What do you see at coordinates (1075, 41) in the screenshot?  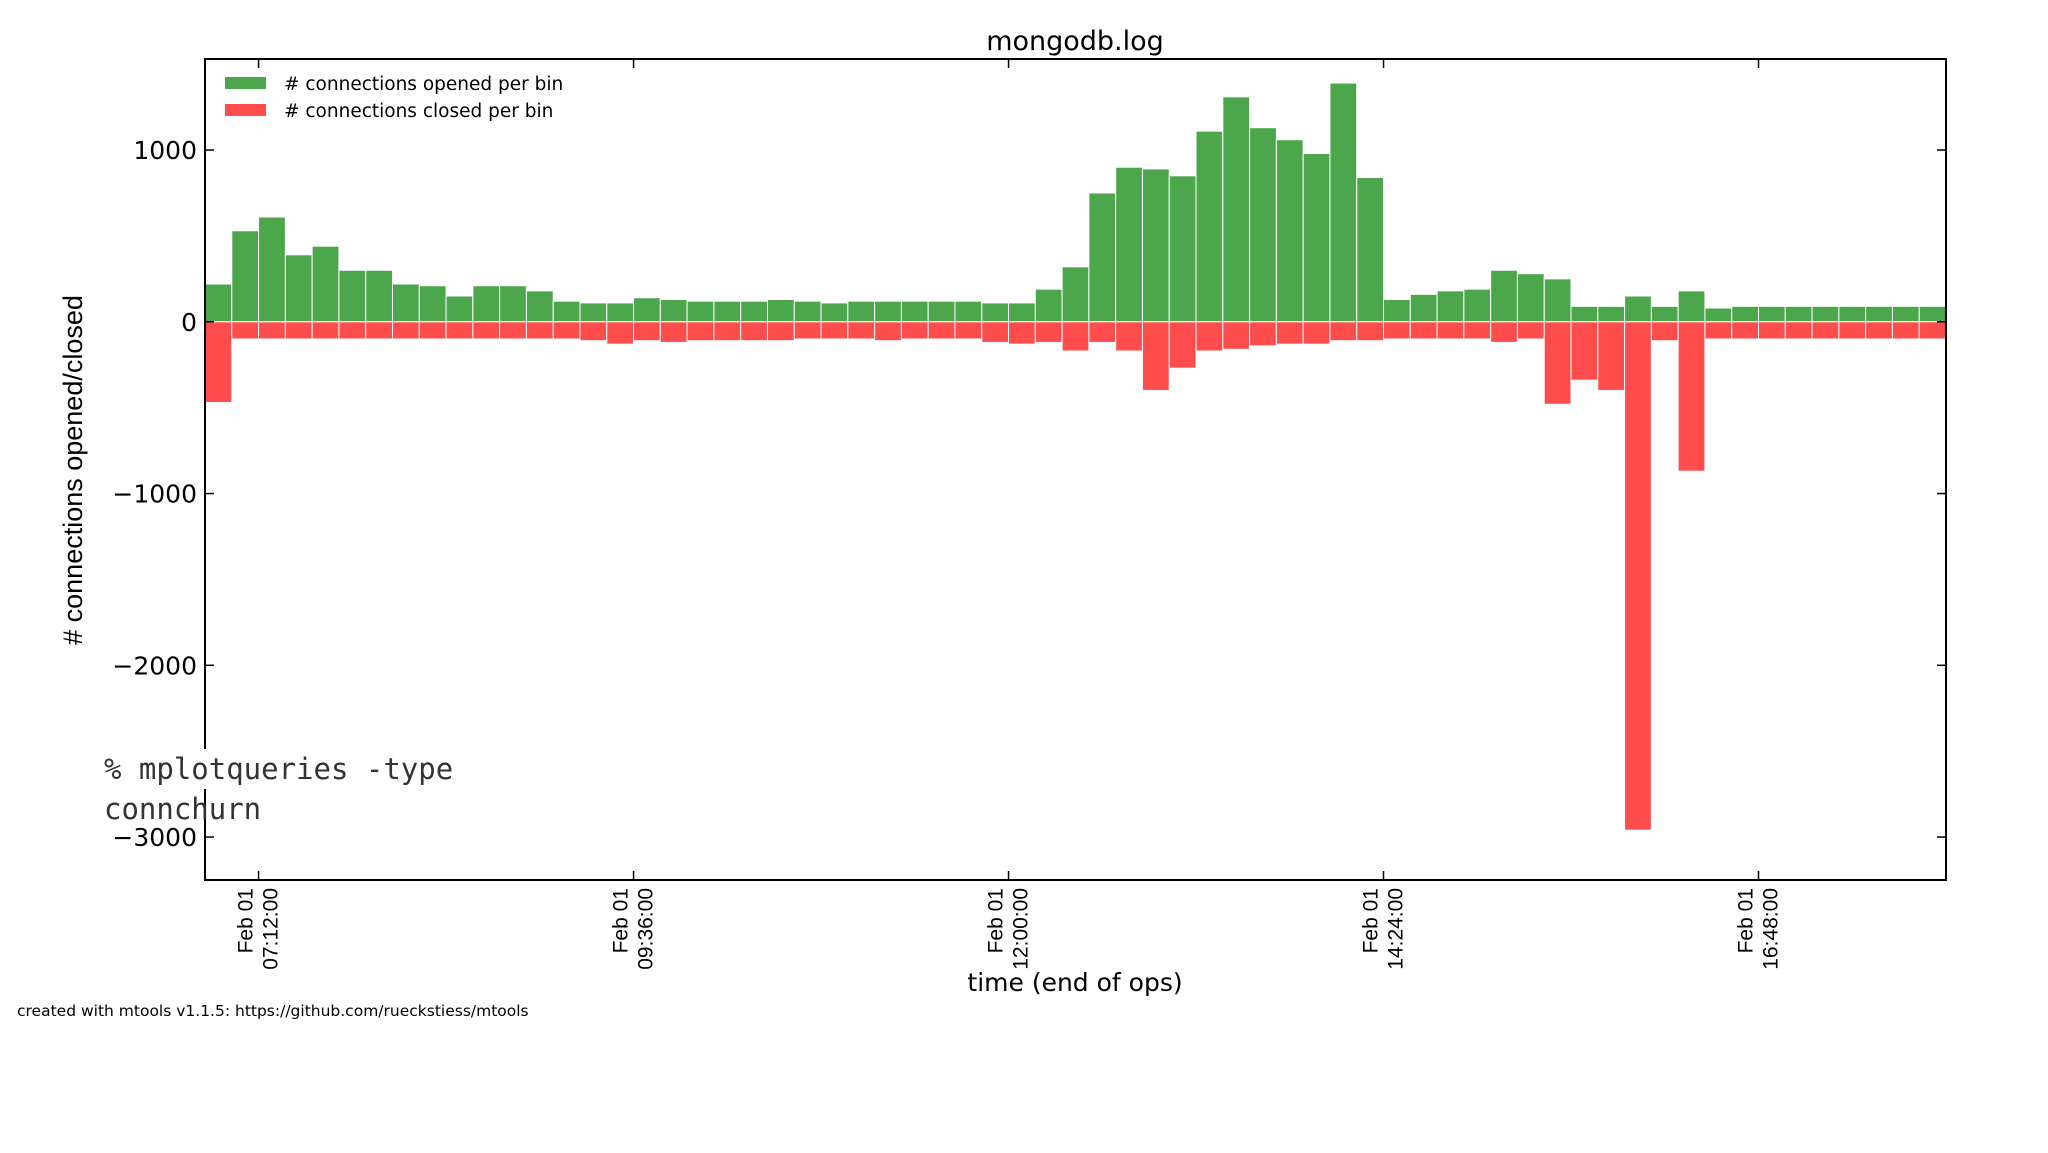 I see `chart-title: mongodb.log` at bounding box center [1075, 41].